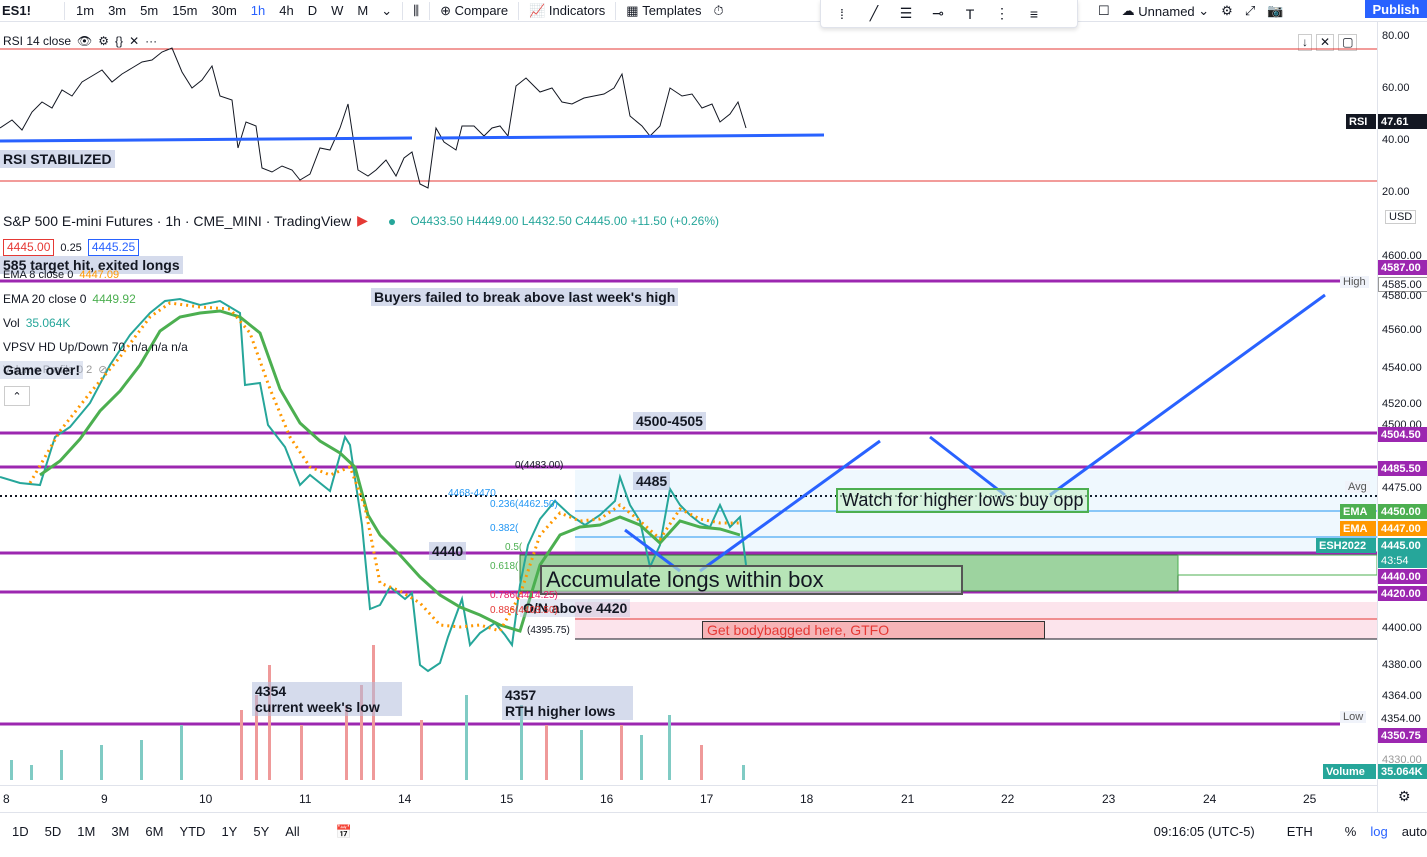  What do you see at coordinates (842, 13) in the screenshot?
I see `drag-handle-icon: ⁞` at bounding box center [842, 13].